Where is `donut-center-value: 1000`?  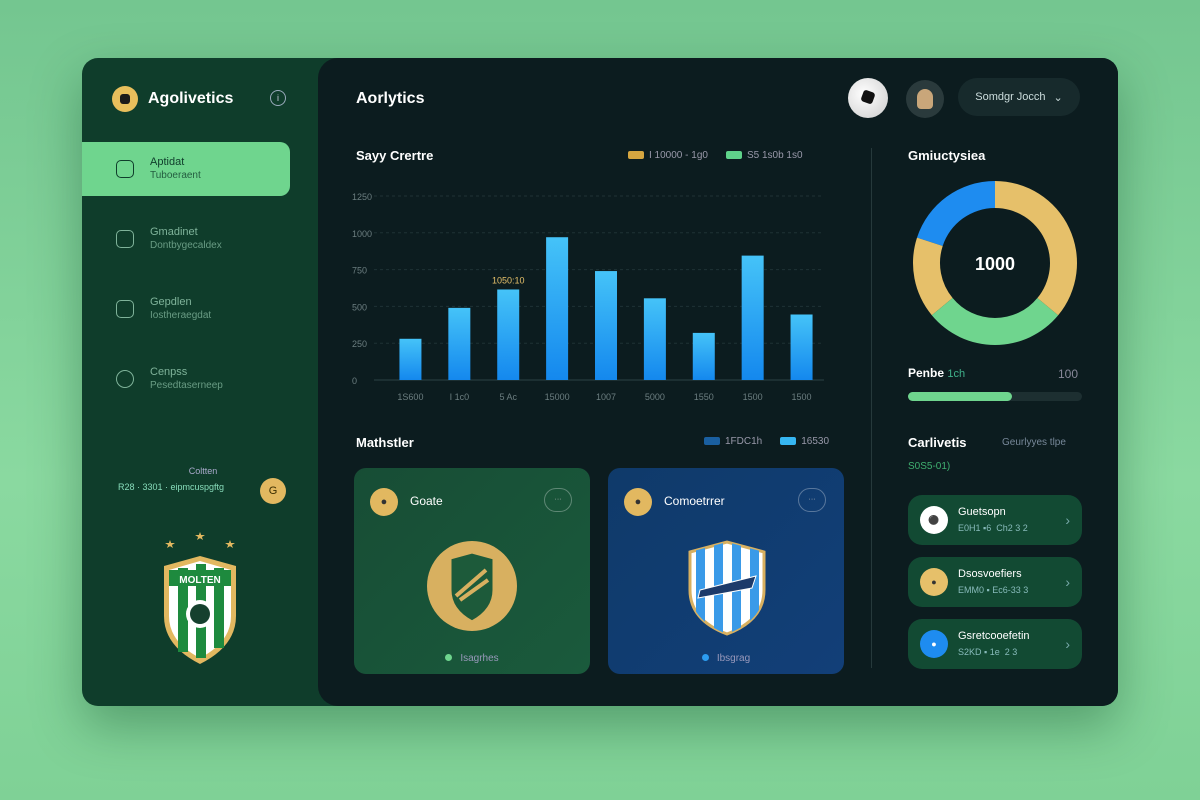 donut-center-value: 1000 is located at coordinates (995, 264).